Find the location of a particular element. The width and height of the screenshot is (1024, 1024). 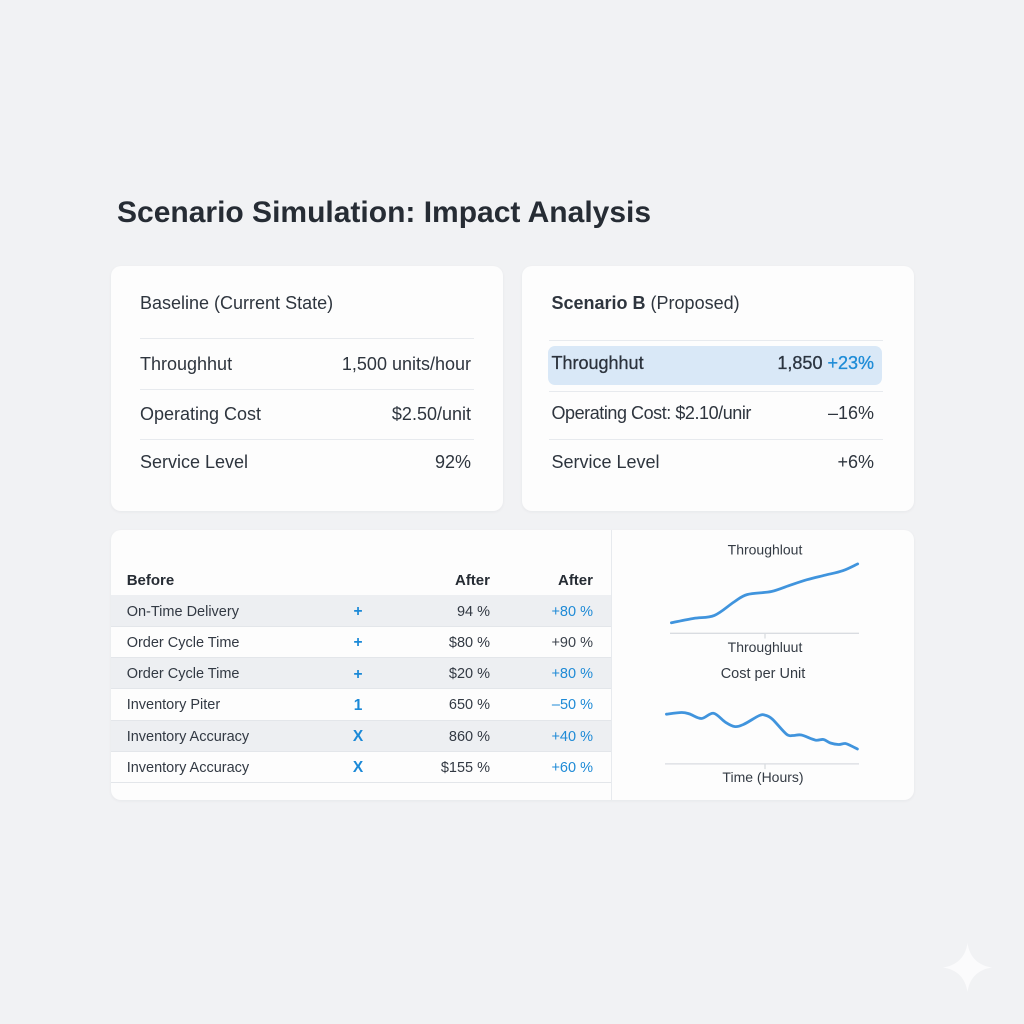

svg-text: Time (Hours) is located at coordinates (762, 776).